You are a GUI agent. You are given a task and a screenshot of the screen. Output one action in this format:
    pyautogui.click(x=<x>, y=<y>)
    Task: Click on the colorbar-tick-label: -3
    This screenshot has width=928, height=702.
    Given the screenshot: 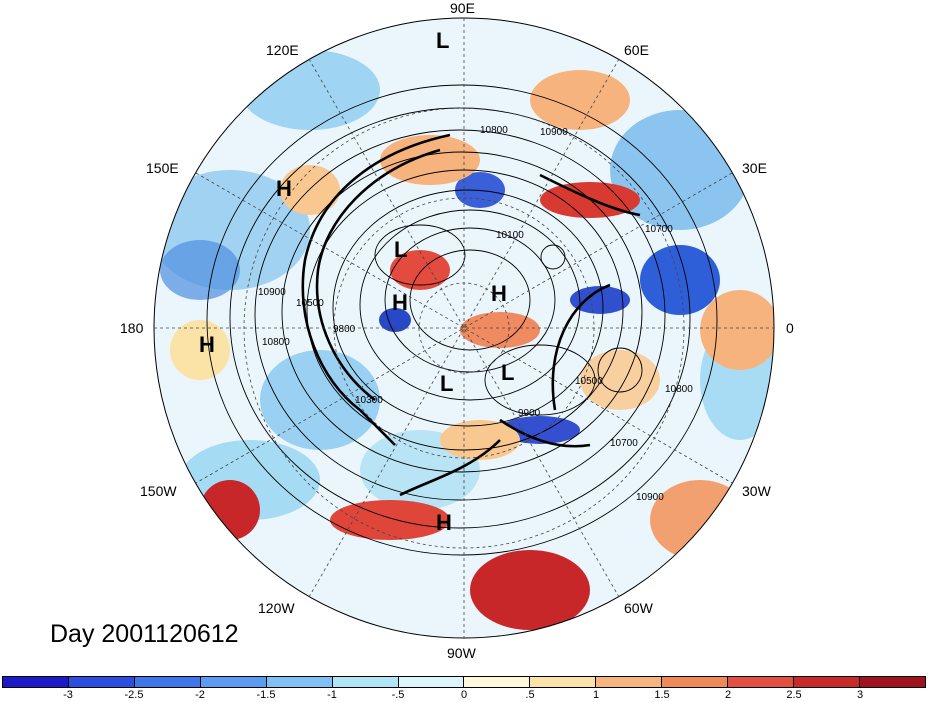 What is the action you would take?
    pyautogui.click(x=68, y=695)
    